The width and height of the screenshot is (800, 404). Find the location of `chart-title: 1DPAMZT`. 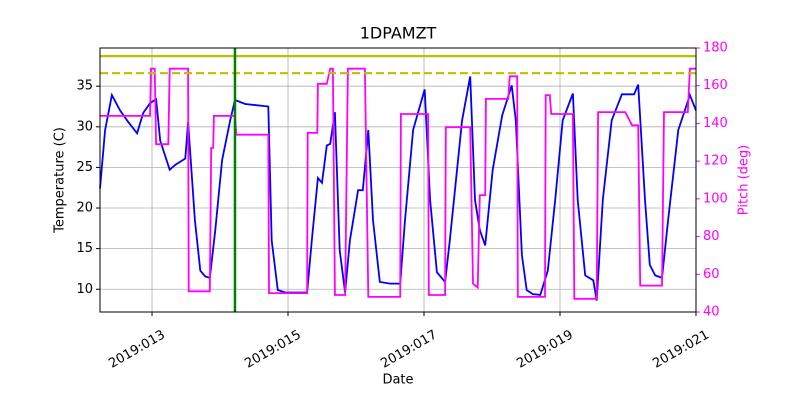

chart-title: 1DPAMZT is located at coordinates (398, 33).